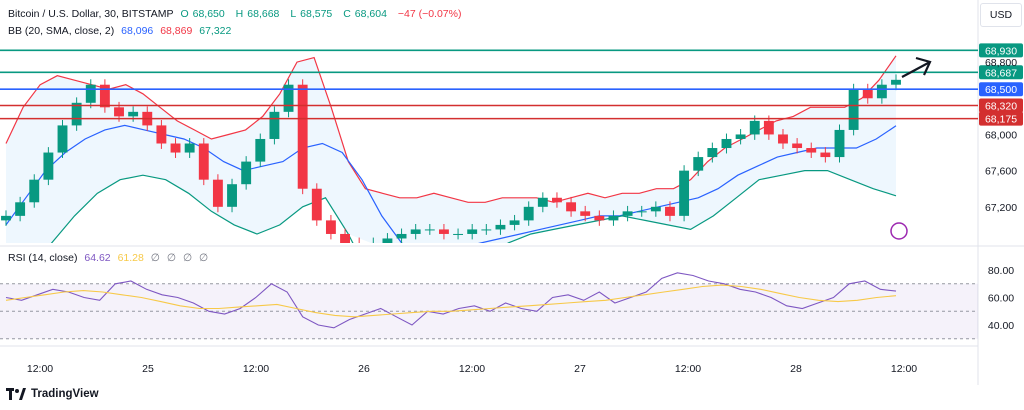 Image resolution: width=1024 pixels, height=410 pixels. I want to click on time-tick-1: 25, so click(148, 369).